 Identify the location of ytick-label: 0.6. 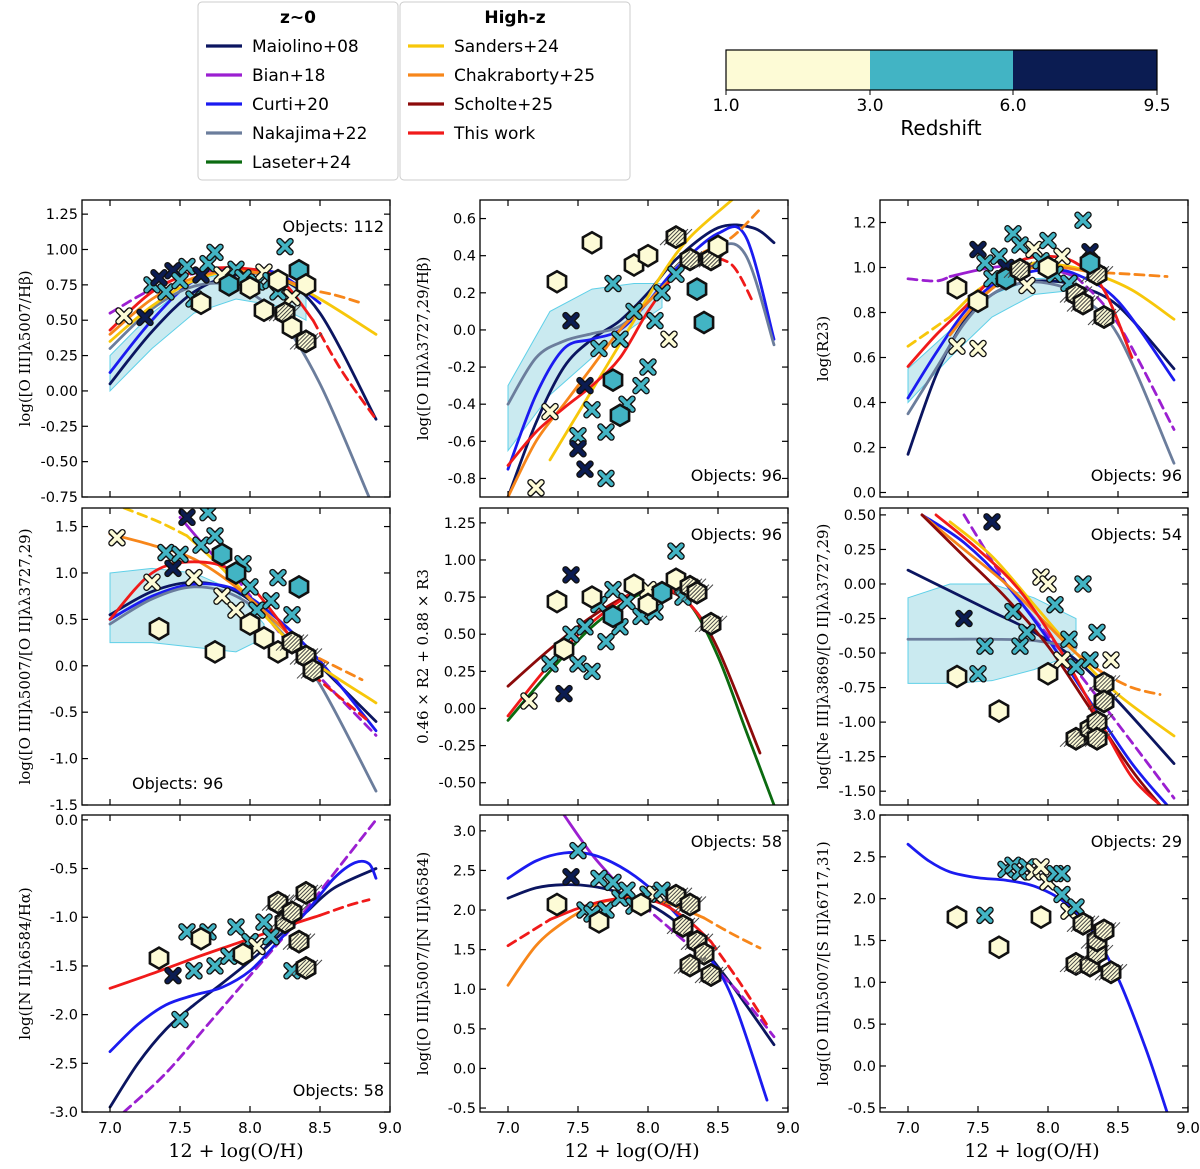
(464, 220).